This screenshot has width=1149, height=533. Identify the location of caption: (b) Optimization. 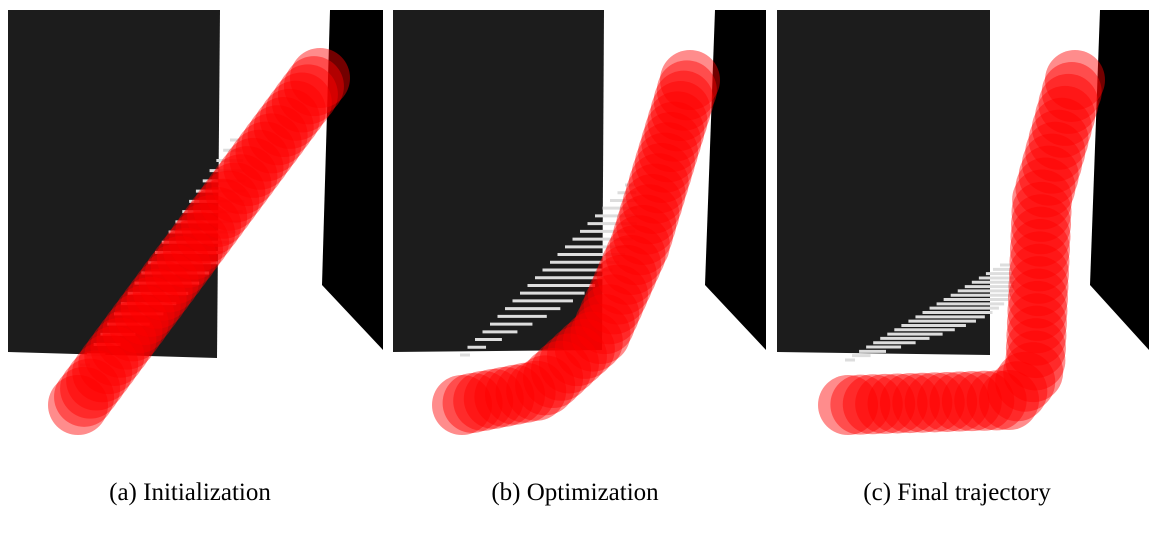
(575, 492).